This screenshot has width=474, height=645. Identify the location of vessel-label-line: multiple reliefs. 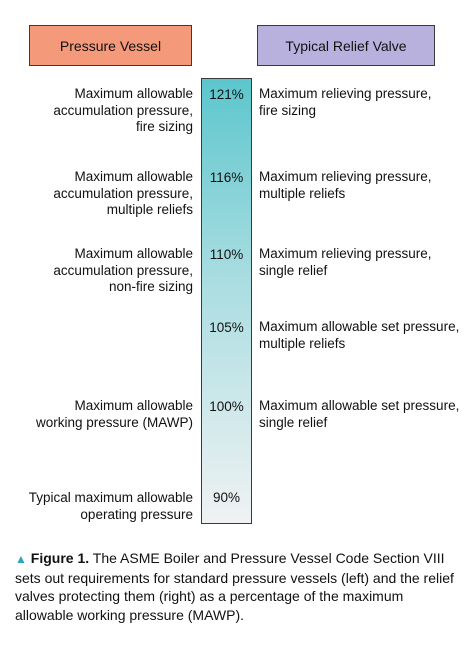
(149, 209).